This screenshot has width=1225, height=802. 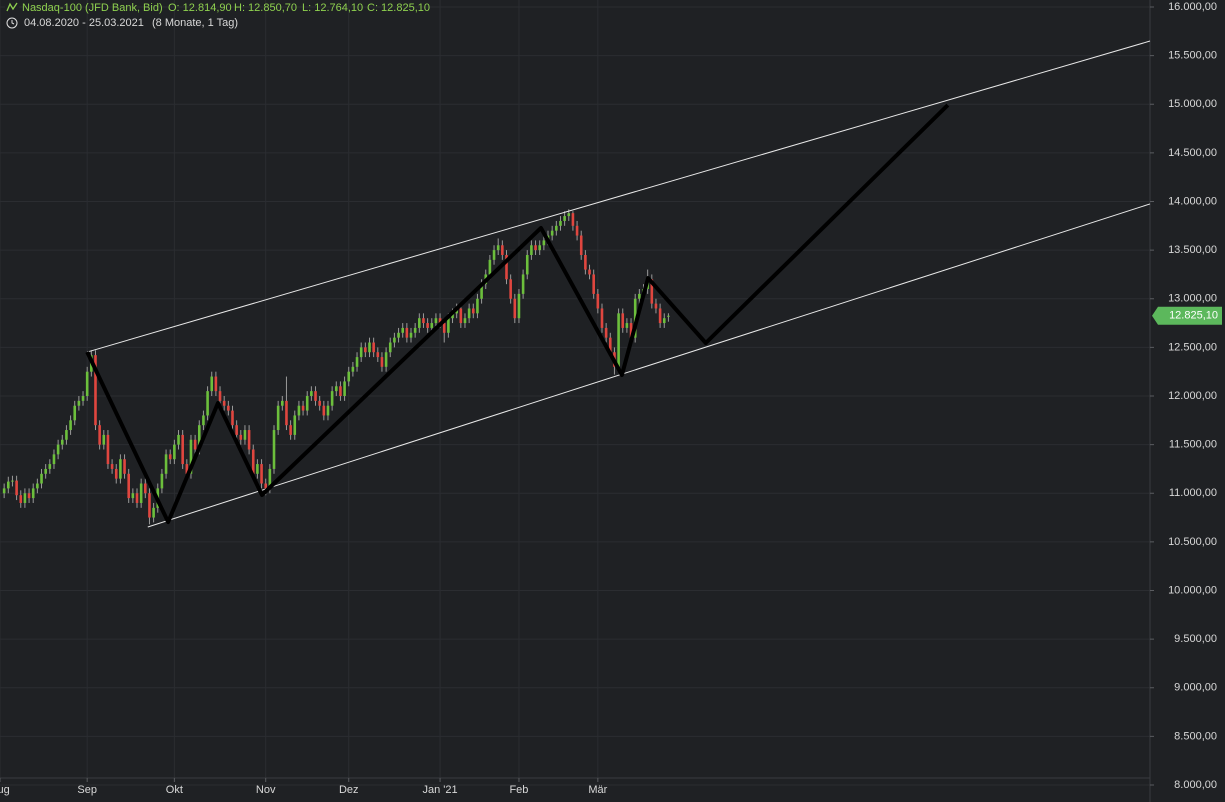 I want to click on x-tick-label: Sep, so click(x=87, y=790).